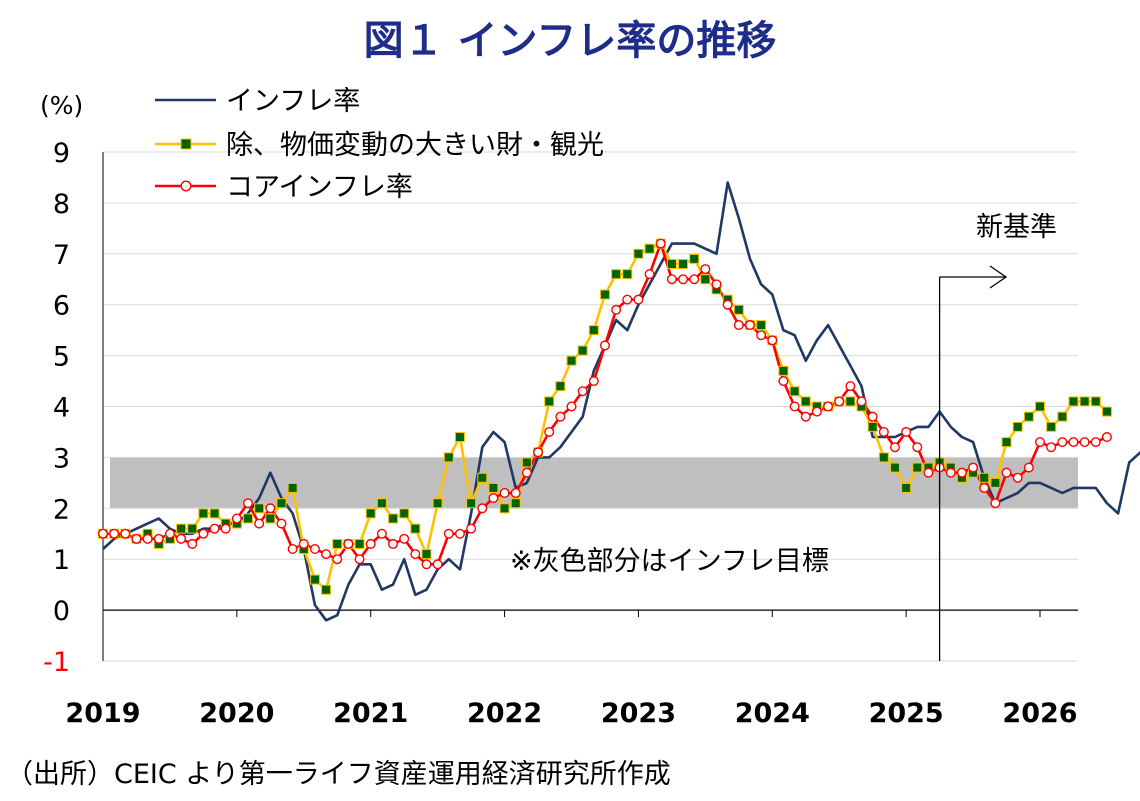 This screenshot has height=801, width=1140. I want to click on y-tick-label: 8, so click(61, 204).